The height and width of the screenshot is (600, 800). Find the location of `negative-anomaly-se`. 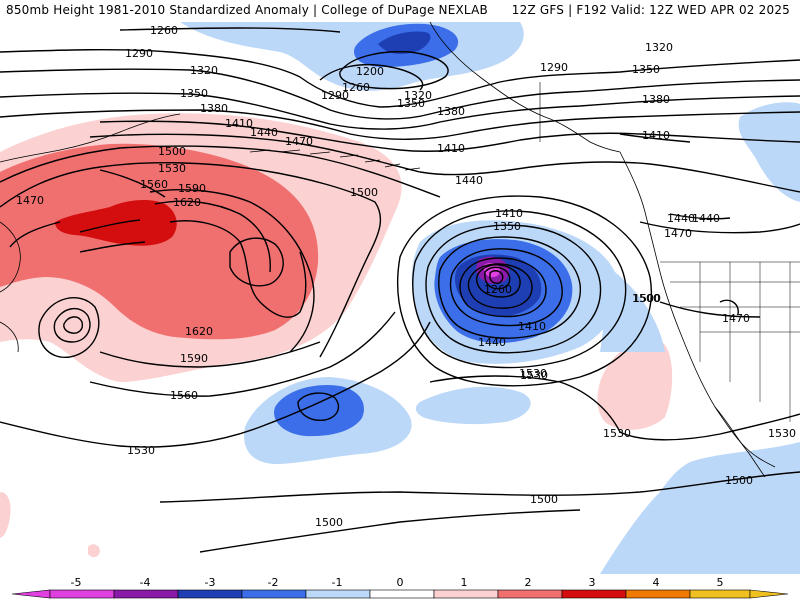

negative-anomaly-se is located at coordinates (700, 508).